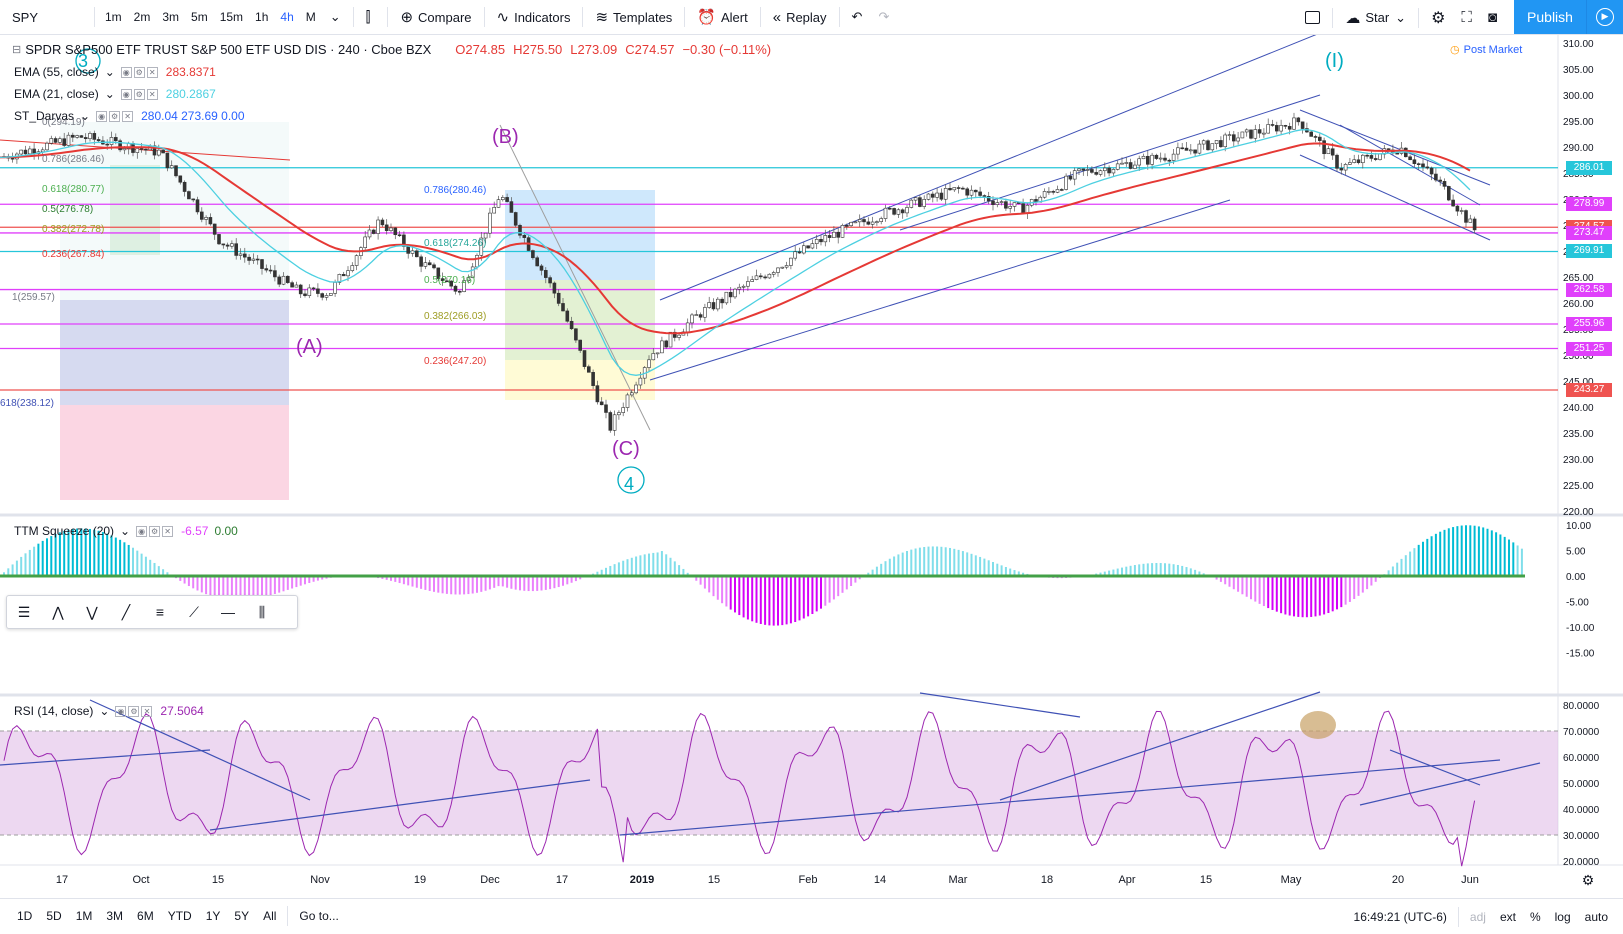  I want to click on log-toggle: log, so click(1562, 916).